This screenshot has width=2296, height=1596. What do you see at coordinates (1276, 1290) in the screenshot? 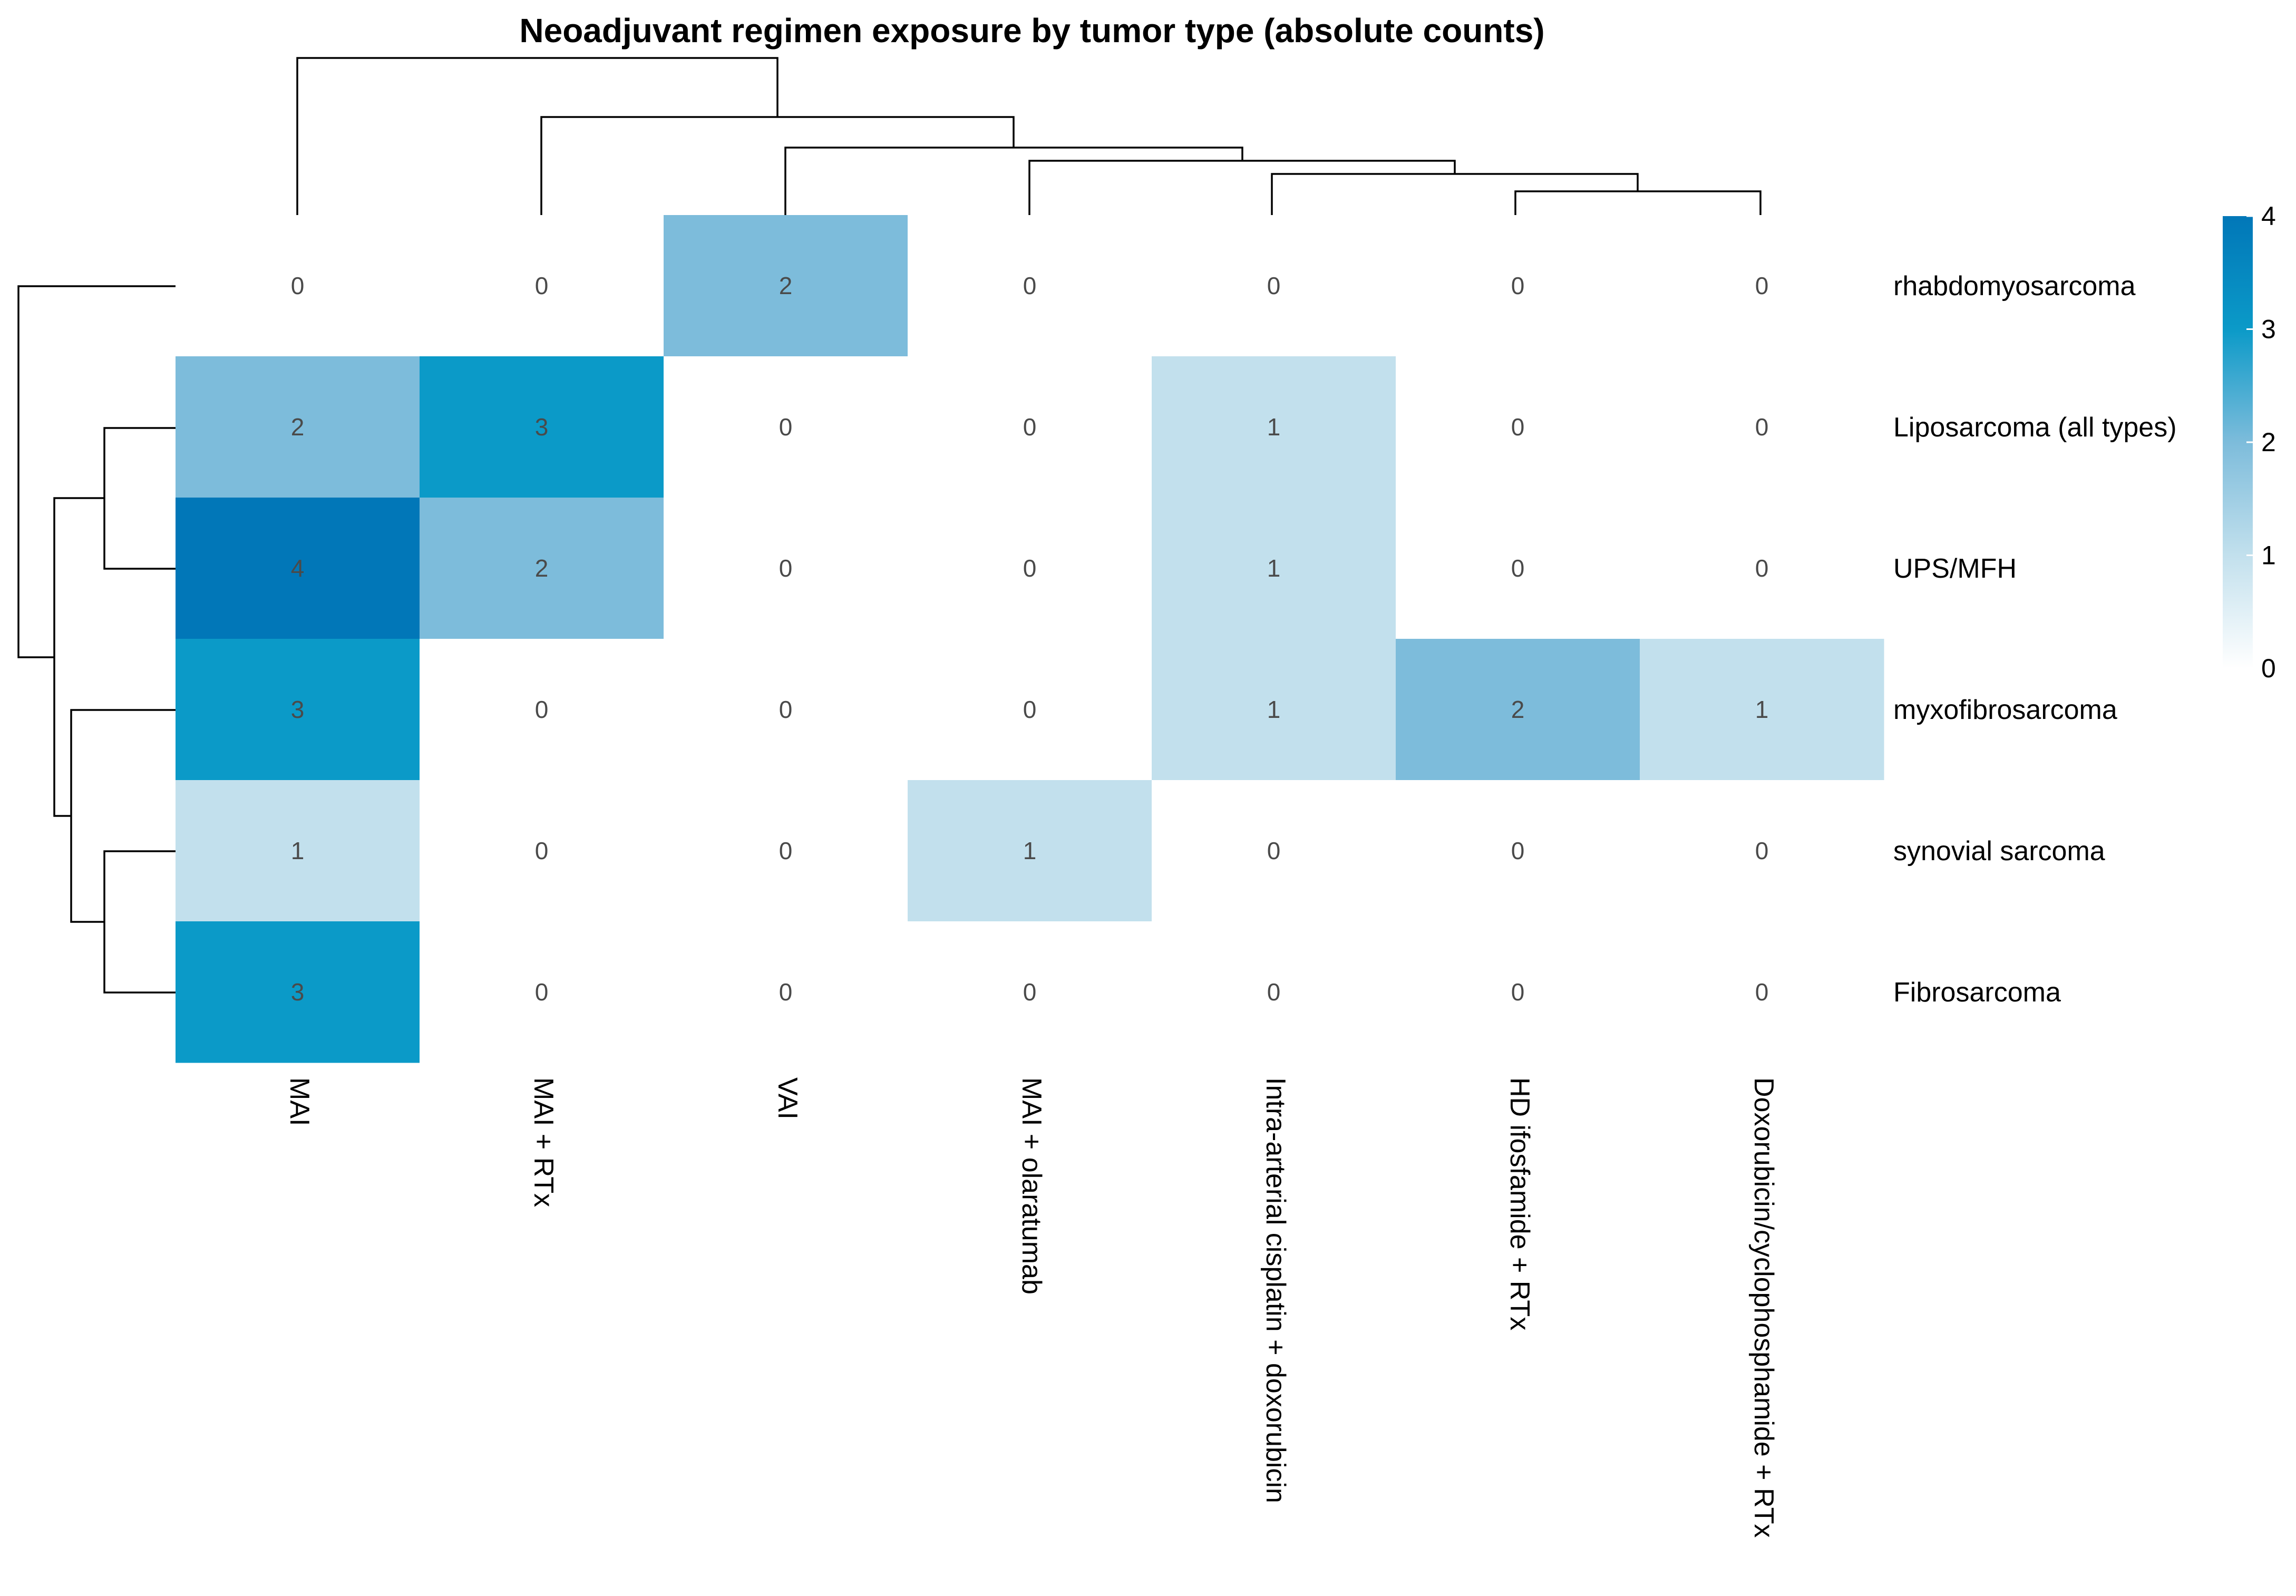
I see `column-label: Intra-arterial cisplatin + doxorubicin` at bounding box center [1276, 1290].